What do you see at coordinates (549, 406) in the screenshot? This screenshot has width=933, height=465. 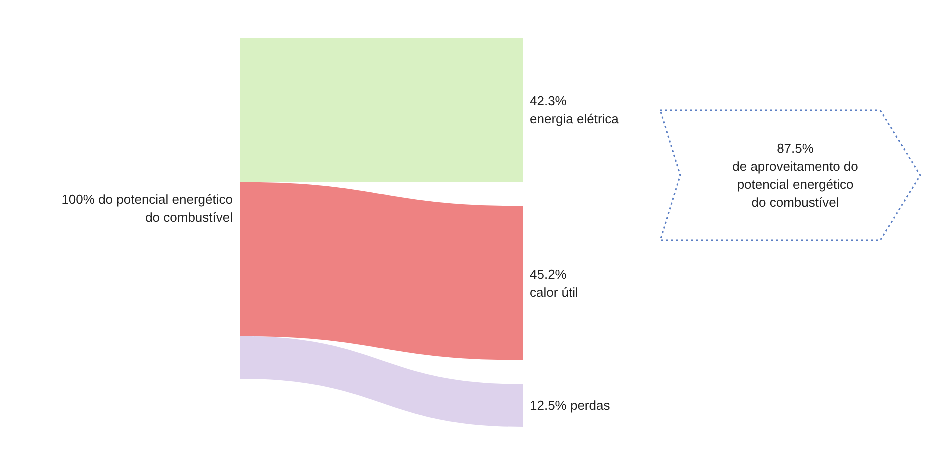 I see `data-label: 12.5%` at bounding box center [549, 406].